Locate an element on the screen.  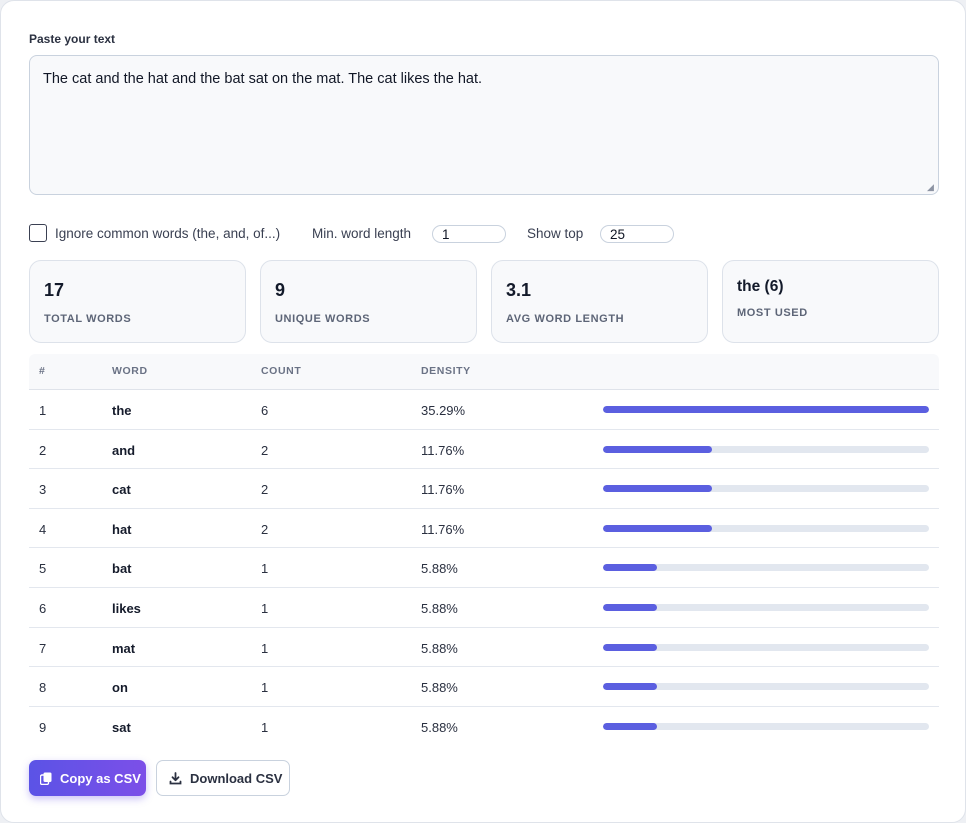
show-top-label: Show top is located at coordinates (555, 233).